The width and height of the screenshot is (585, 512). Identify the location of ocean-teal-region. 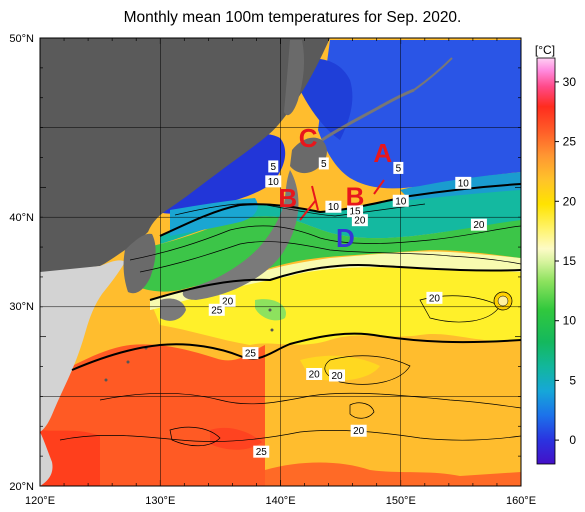
(340, 214).